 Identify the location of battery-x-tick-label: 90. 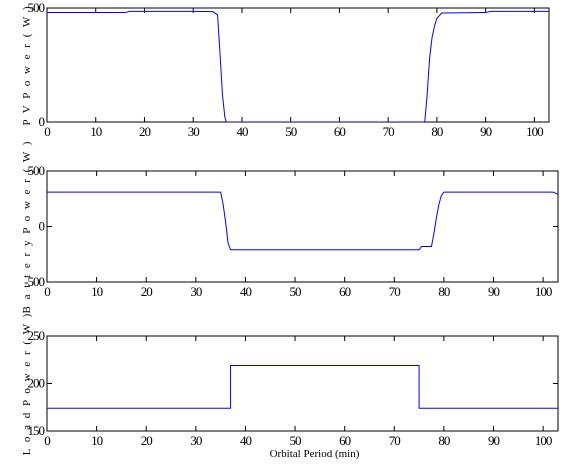
(494, 291).